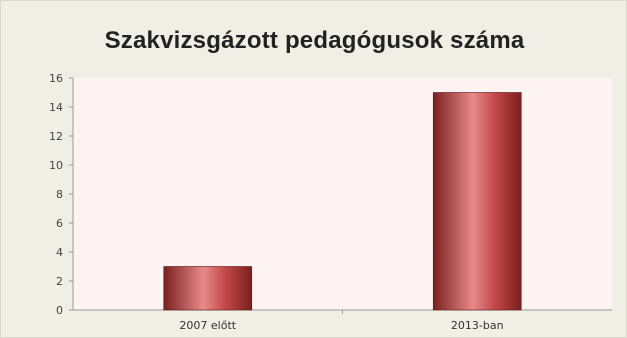  Describe the element at coordinates (59, 223) in the screenshot. I see `y-tick-label: 6` at that location.